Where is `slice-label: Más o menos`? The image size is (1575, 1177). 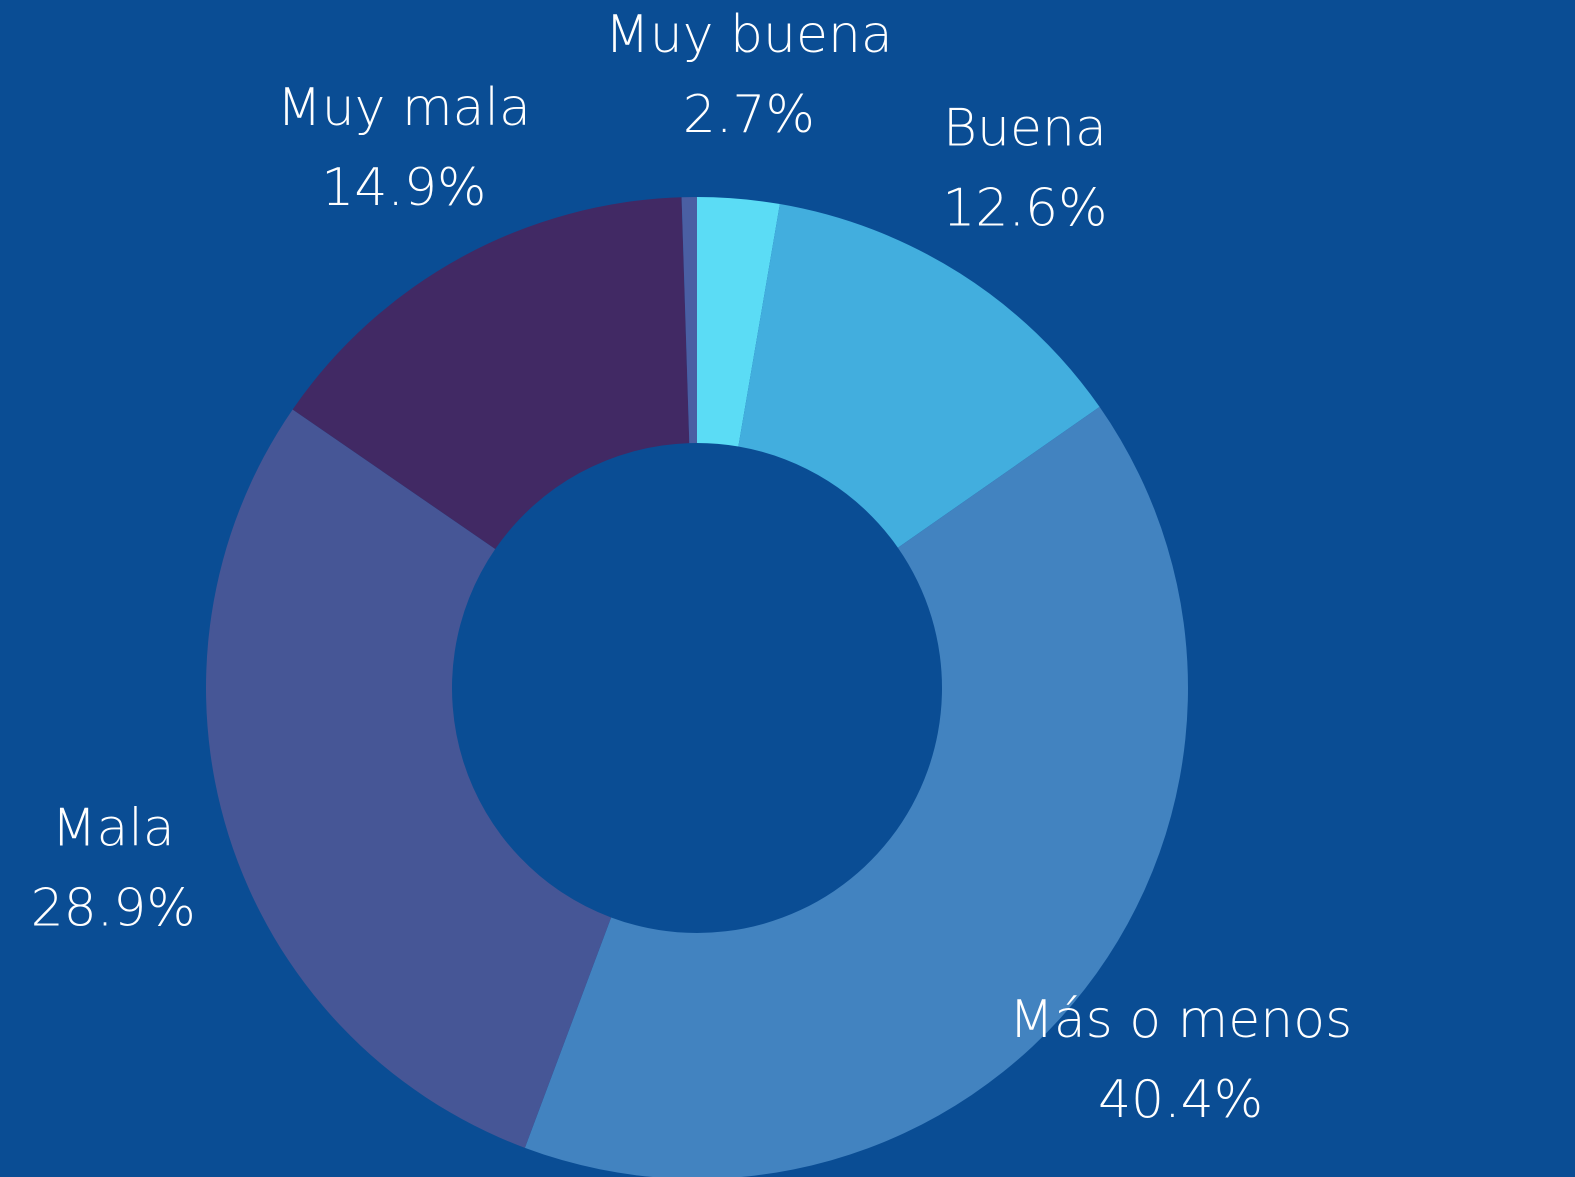
slice-label: Más o menos is located at coordinates (1180, 1020).